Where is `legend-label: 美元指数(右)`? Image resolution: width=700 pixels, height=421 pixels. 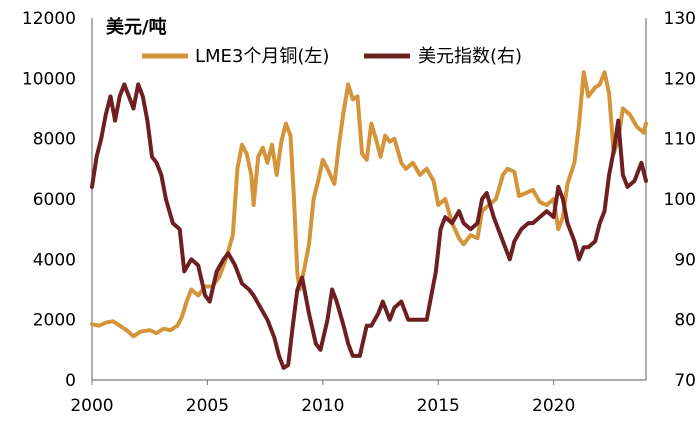
legend-label: 美元指数(右) is located at coordinates (470, 56).